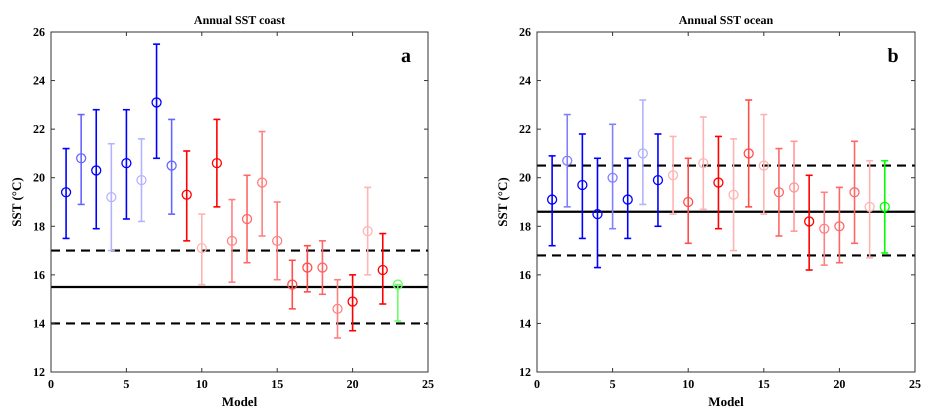 This screenshot has height=414, width=948. I want to click on chart-title: Annual SST ocean, so click(726, 20).